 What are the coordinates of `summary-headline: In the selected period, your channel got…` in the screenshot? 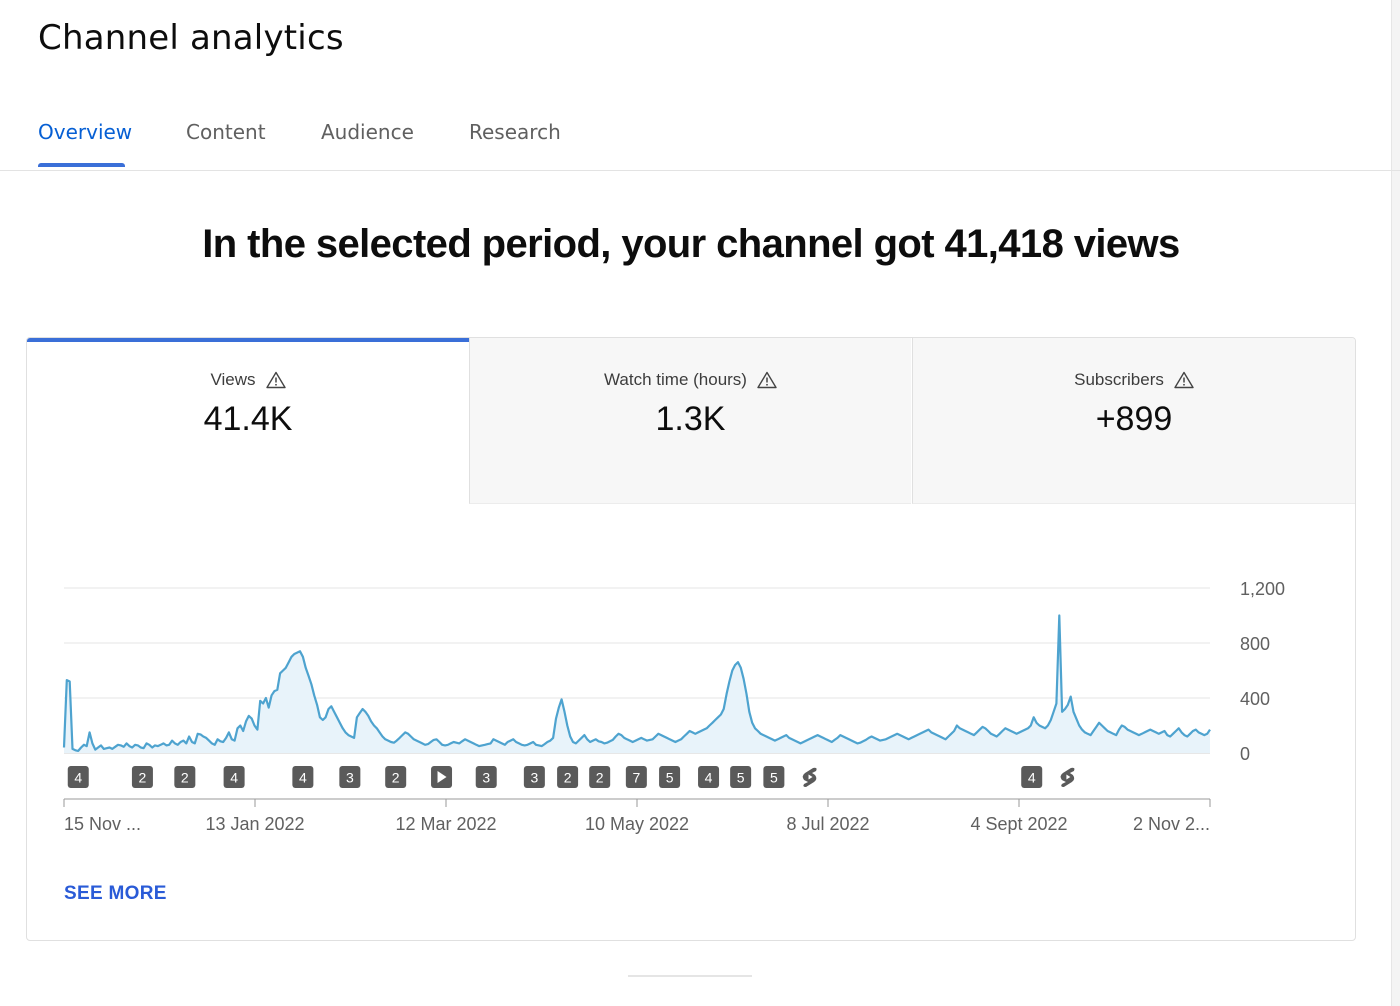 It's located at (691, 244).